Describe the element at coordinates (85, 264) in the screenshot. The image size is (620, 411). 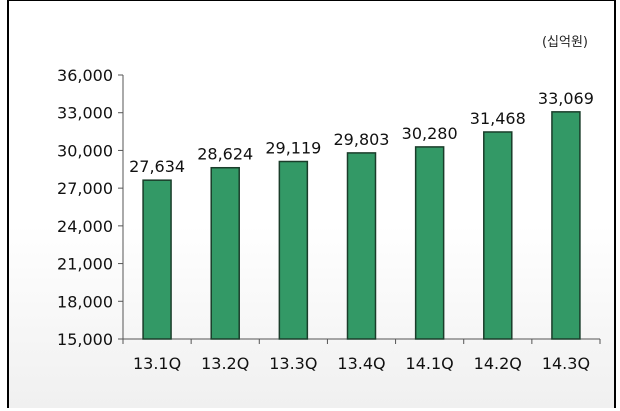
I see `y-tick-label: 21,000` at that location.